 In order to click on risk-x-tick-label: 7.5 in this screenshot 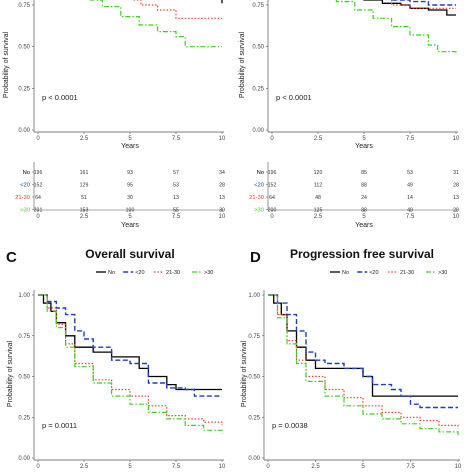, I will do `click(410, 217)`.